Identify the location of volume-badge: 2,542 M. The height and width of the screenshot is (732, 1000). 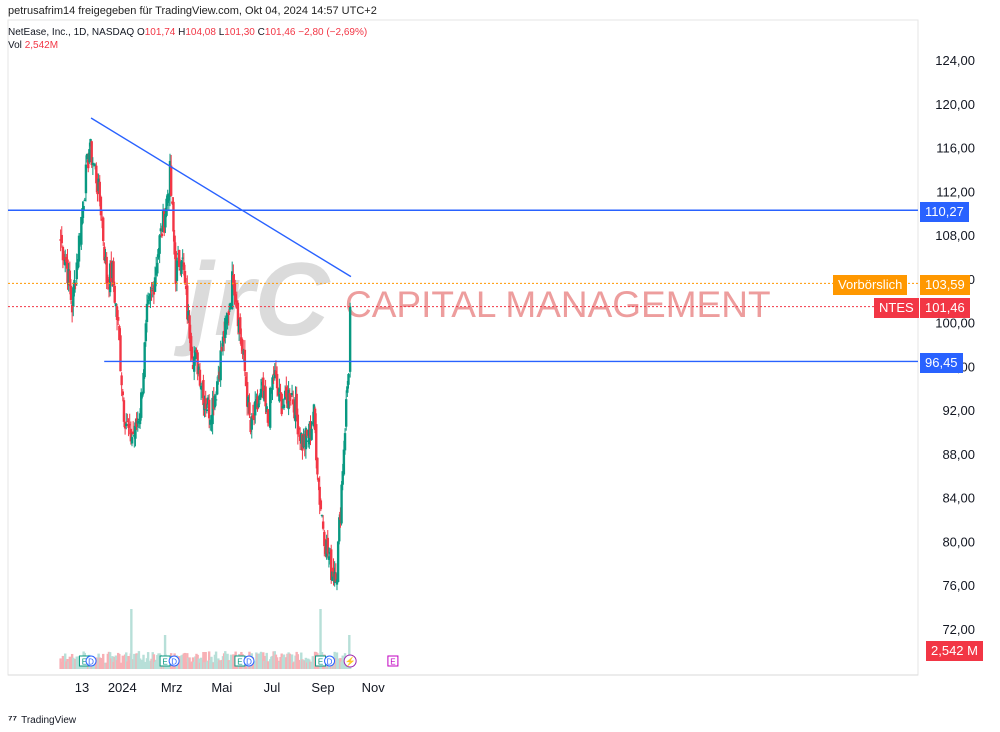
(954, 651).